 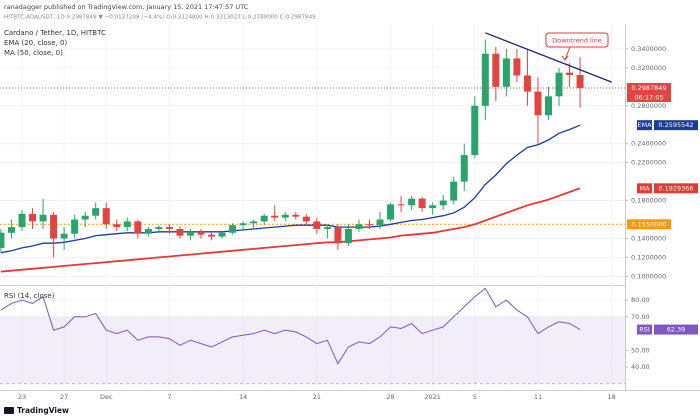 I want to click on x-tick-label: 14, so click(x=243, y=397).